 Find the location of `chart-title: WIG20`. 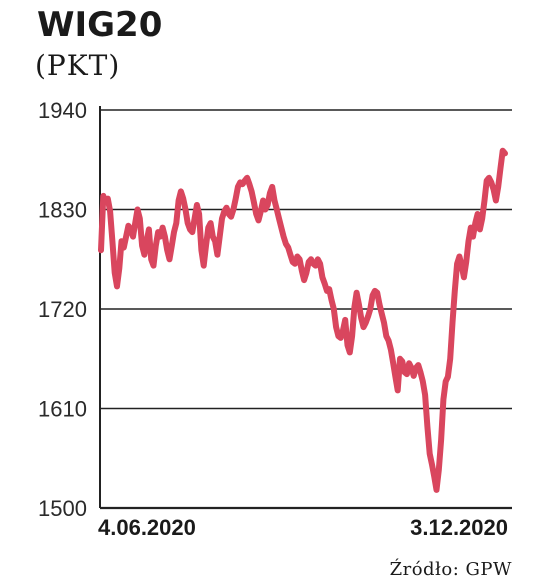

chart-title: WIG20 is located at coordinates (99, 25).